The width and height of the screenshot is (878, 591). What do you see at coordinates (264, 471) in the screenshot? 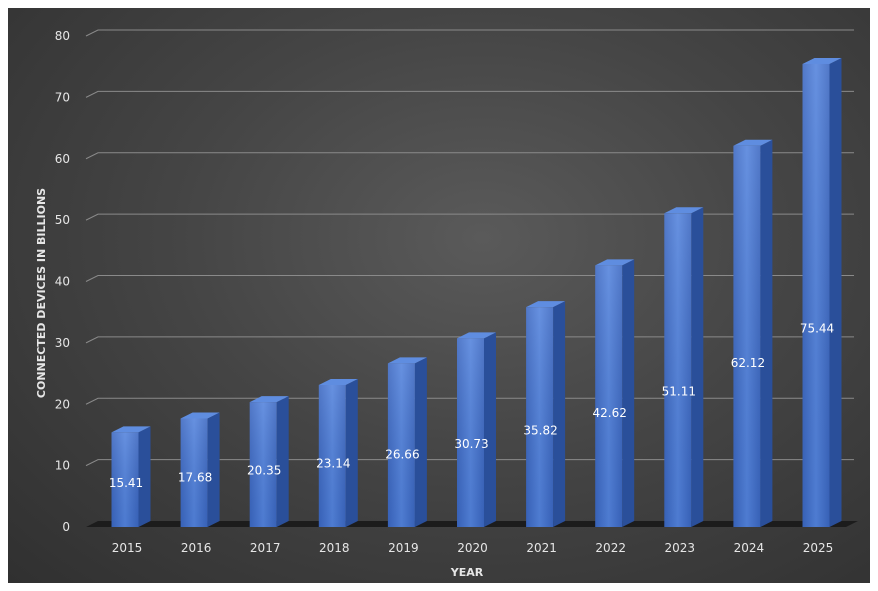
I see `data-label: 20.35` at bounding box center [264, 471].